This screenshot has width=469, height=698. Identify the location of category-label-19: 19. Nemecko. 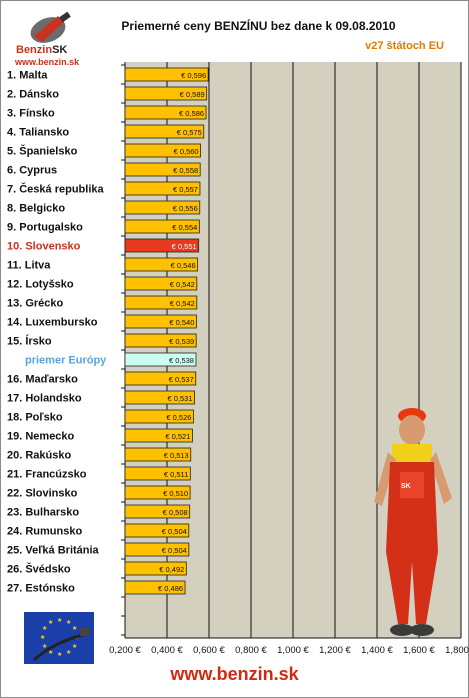
(41, 437).